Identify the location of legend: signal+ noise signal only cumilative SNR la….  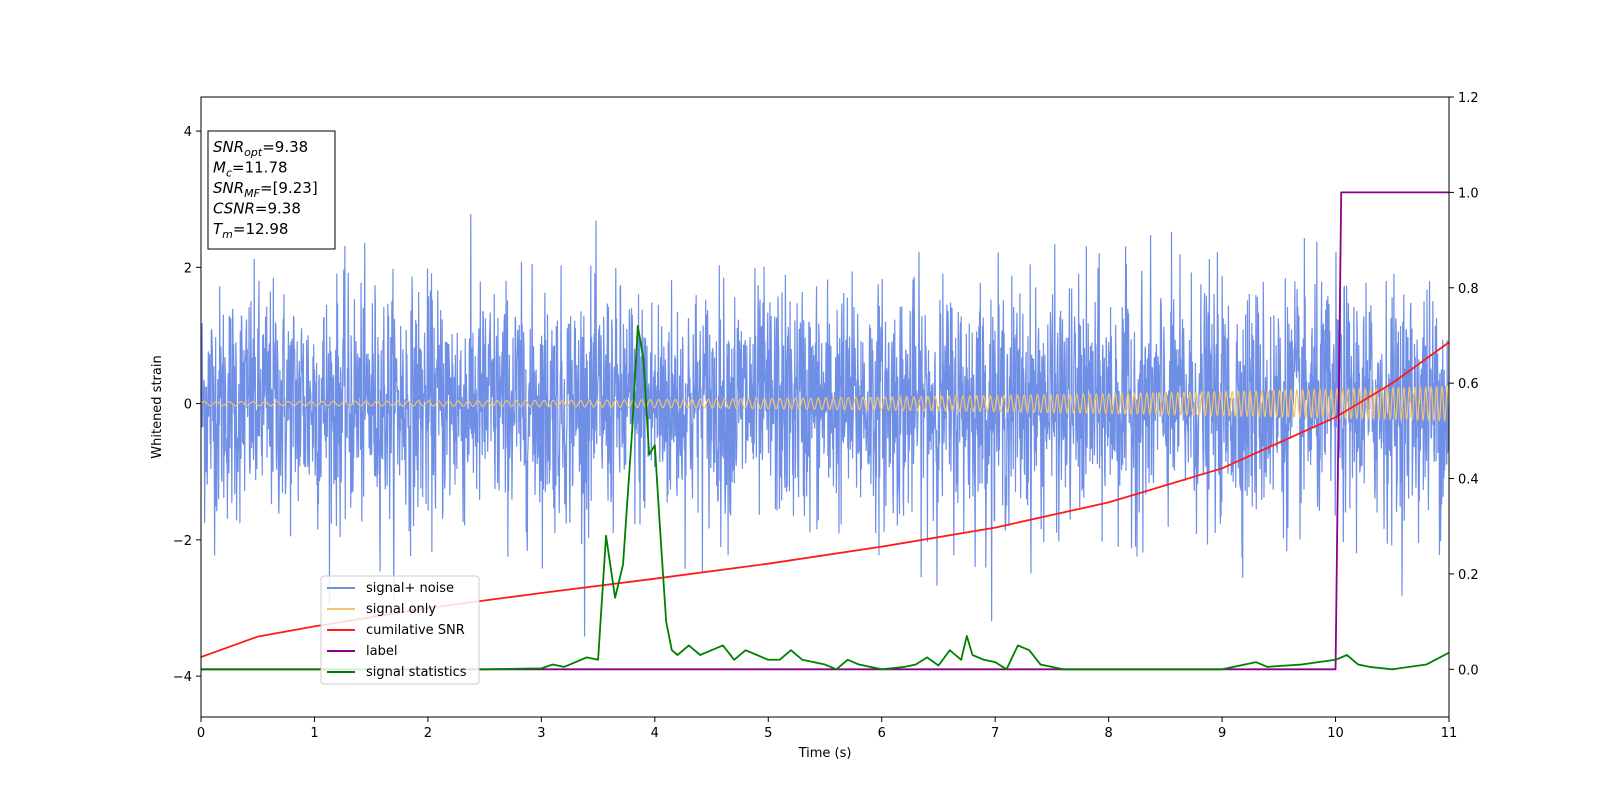
(400, 630).